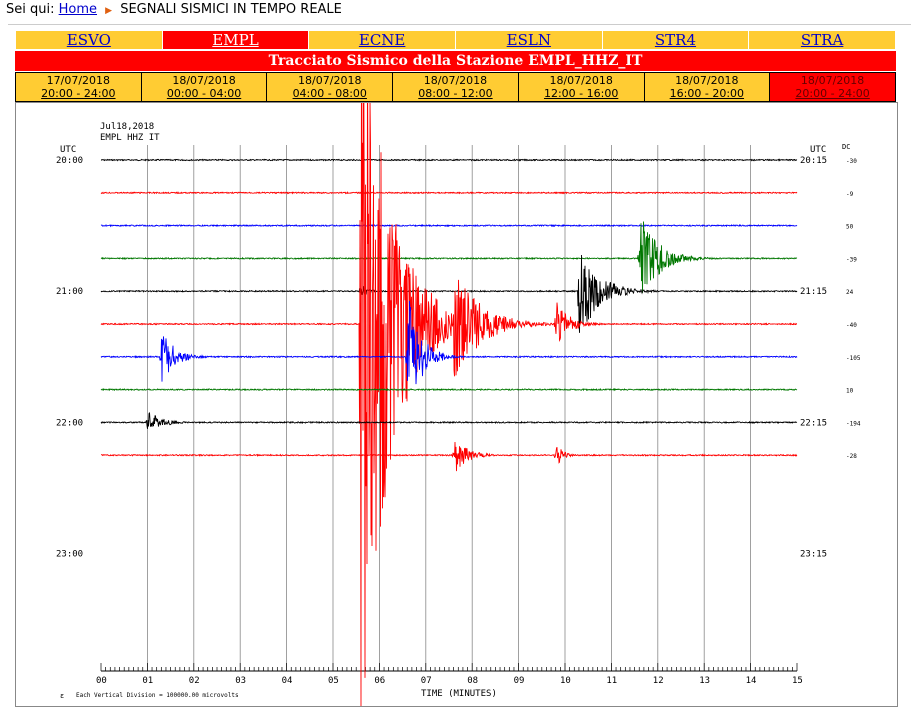 Image resolution: width=911 pixels, height=719 pixels. Describe the element at coordinates (69, 423) in the screenshot. I see `left-hour-label: 22:00` at that location.